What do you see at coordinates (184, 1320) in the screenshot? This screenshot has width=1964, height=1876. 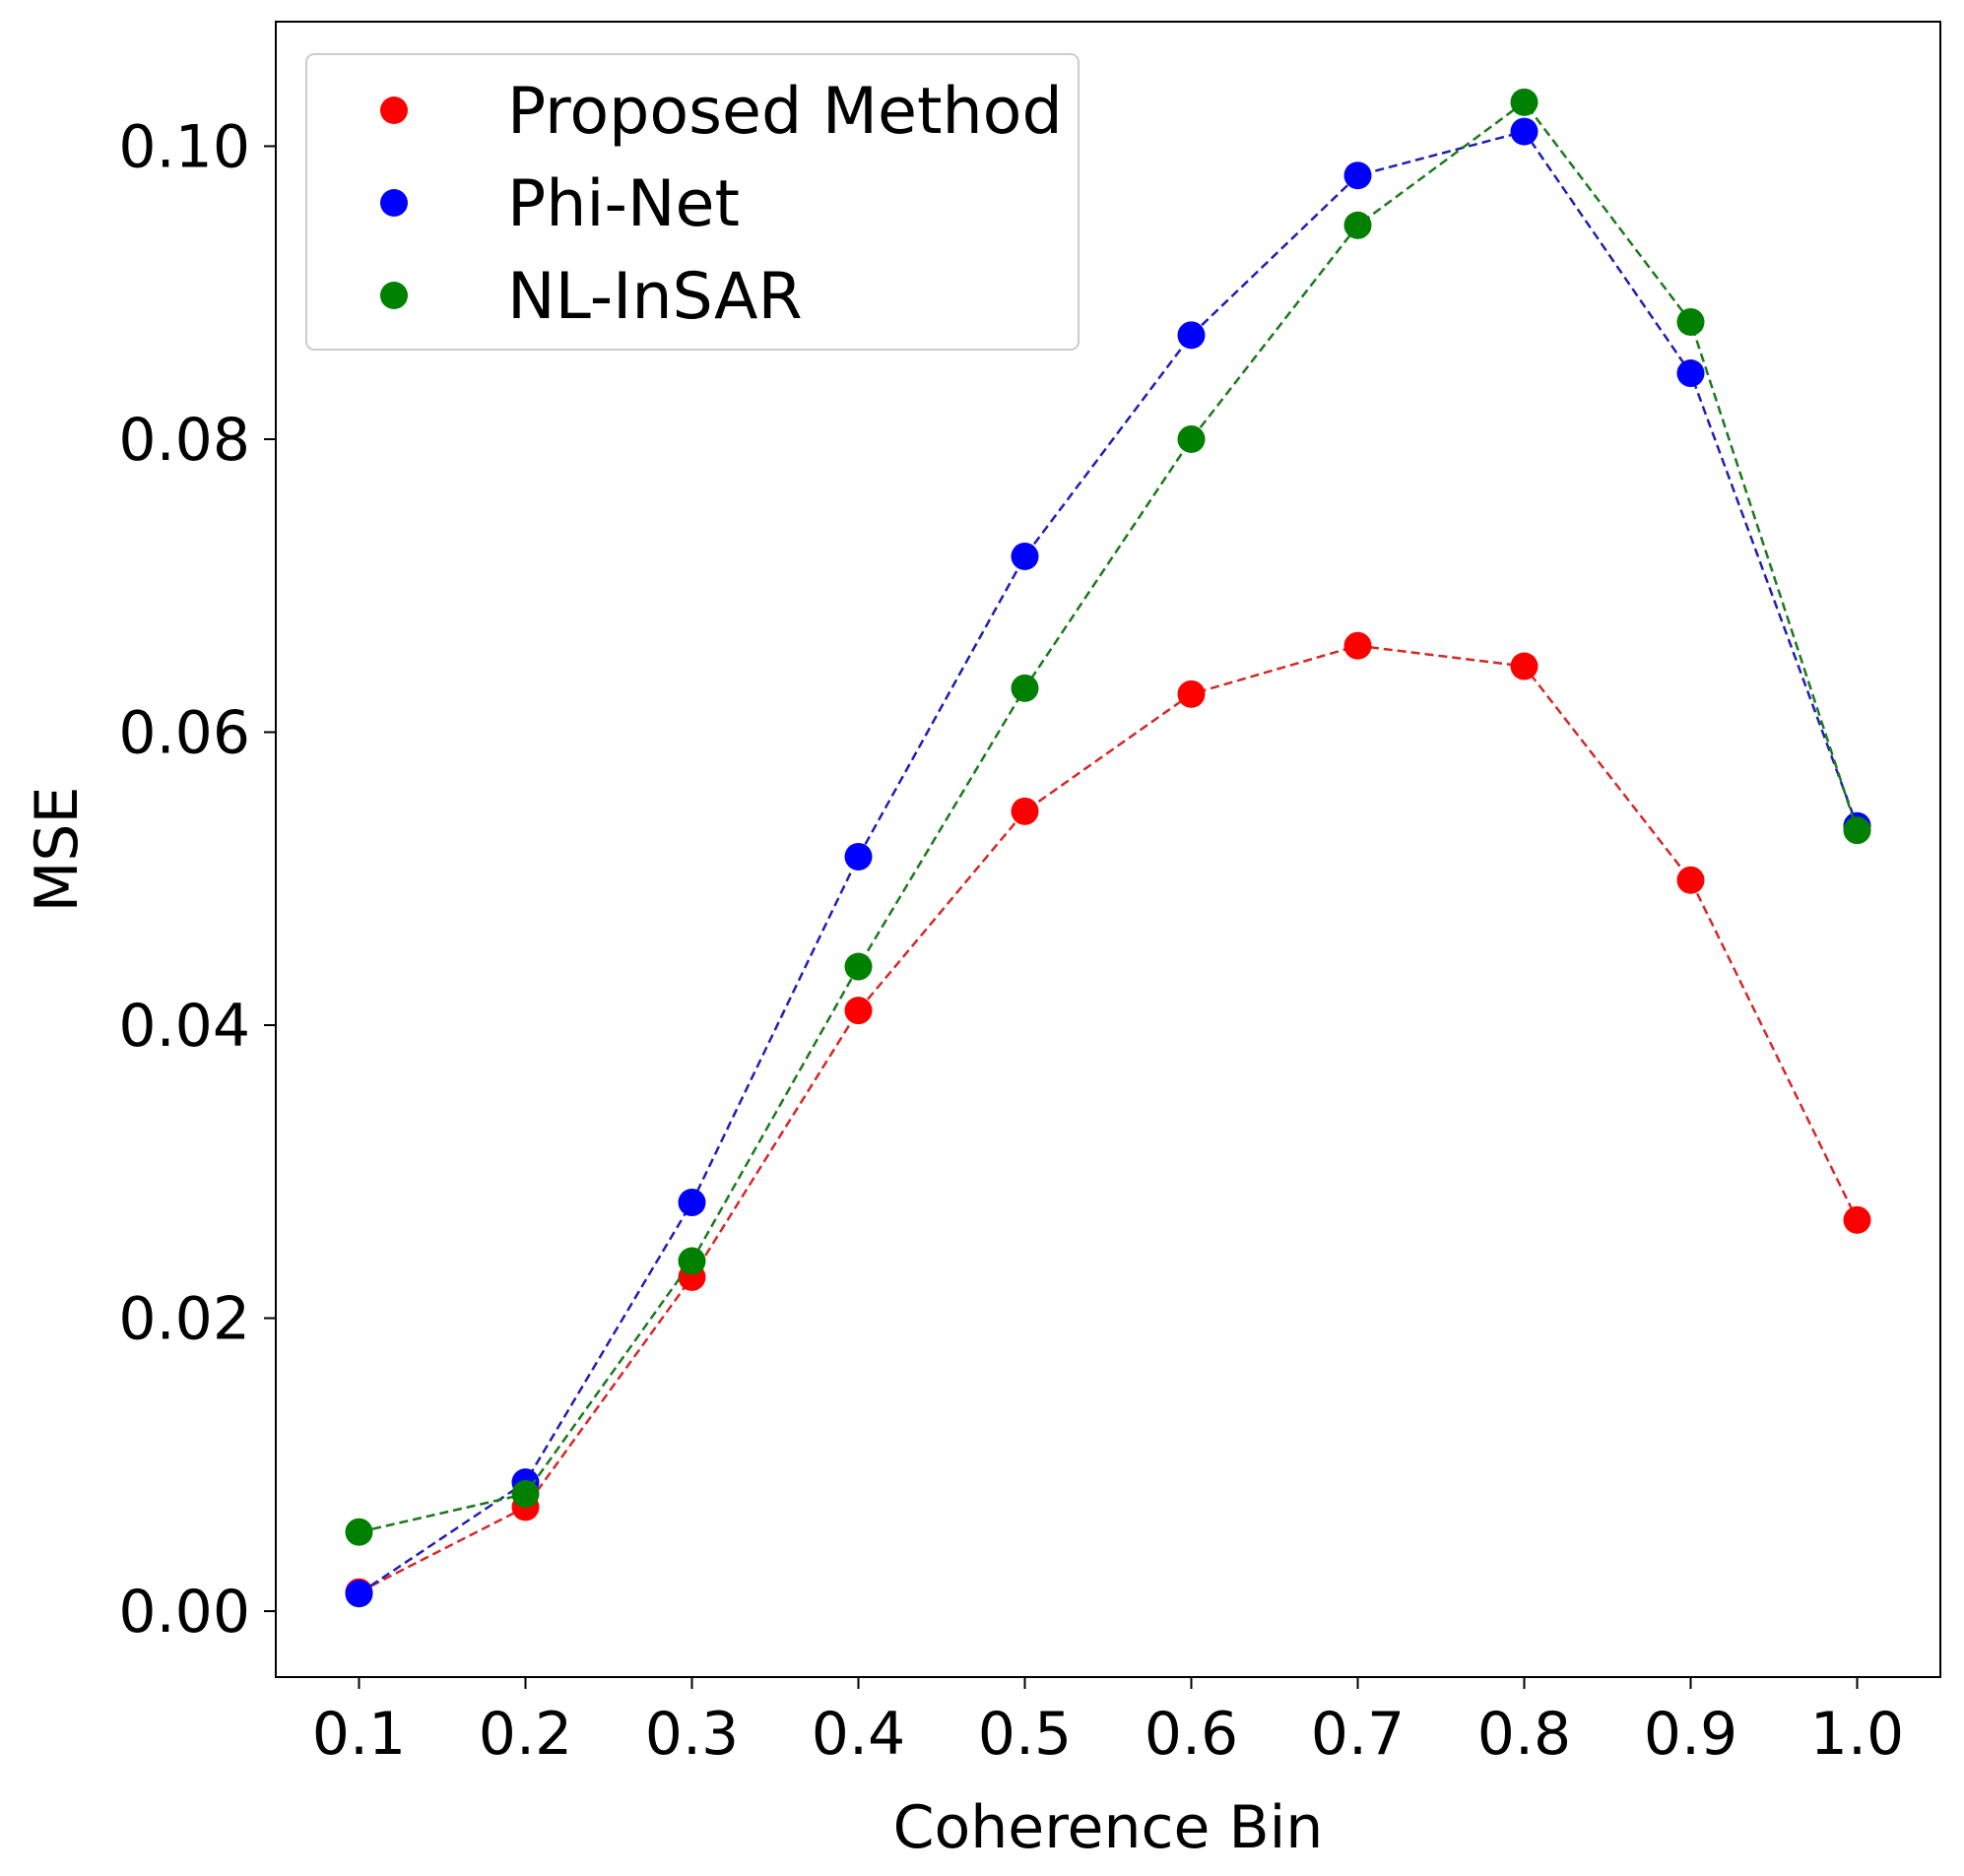 I see `y-tick-label: 0.02` at bounding box center [184, 1320].